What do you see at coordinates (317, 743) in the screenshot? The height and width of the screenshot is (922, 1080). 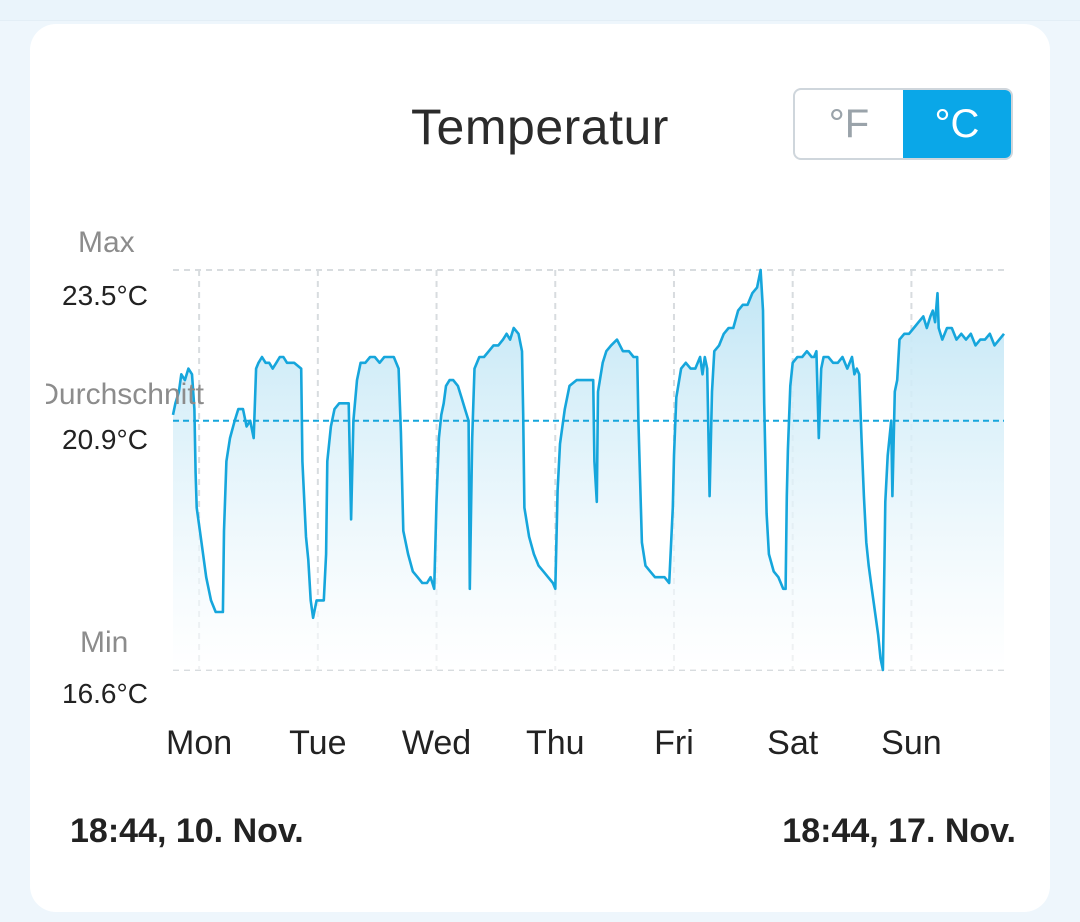 I see `x-tick-label: Tue` at bounding box center [317, 743].